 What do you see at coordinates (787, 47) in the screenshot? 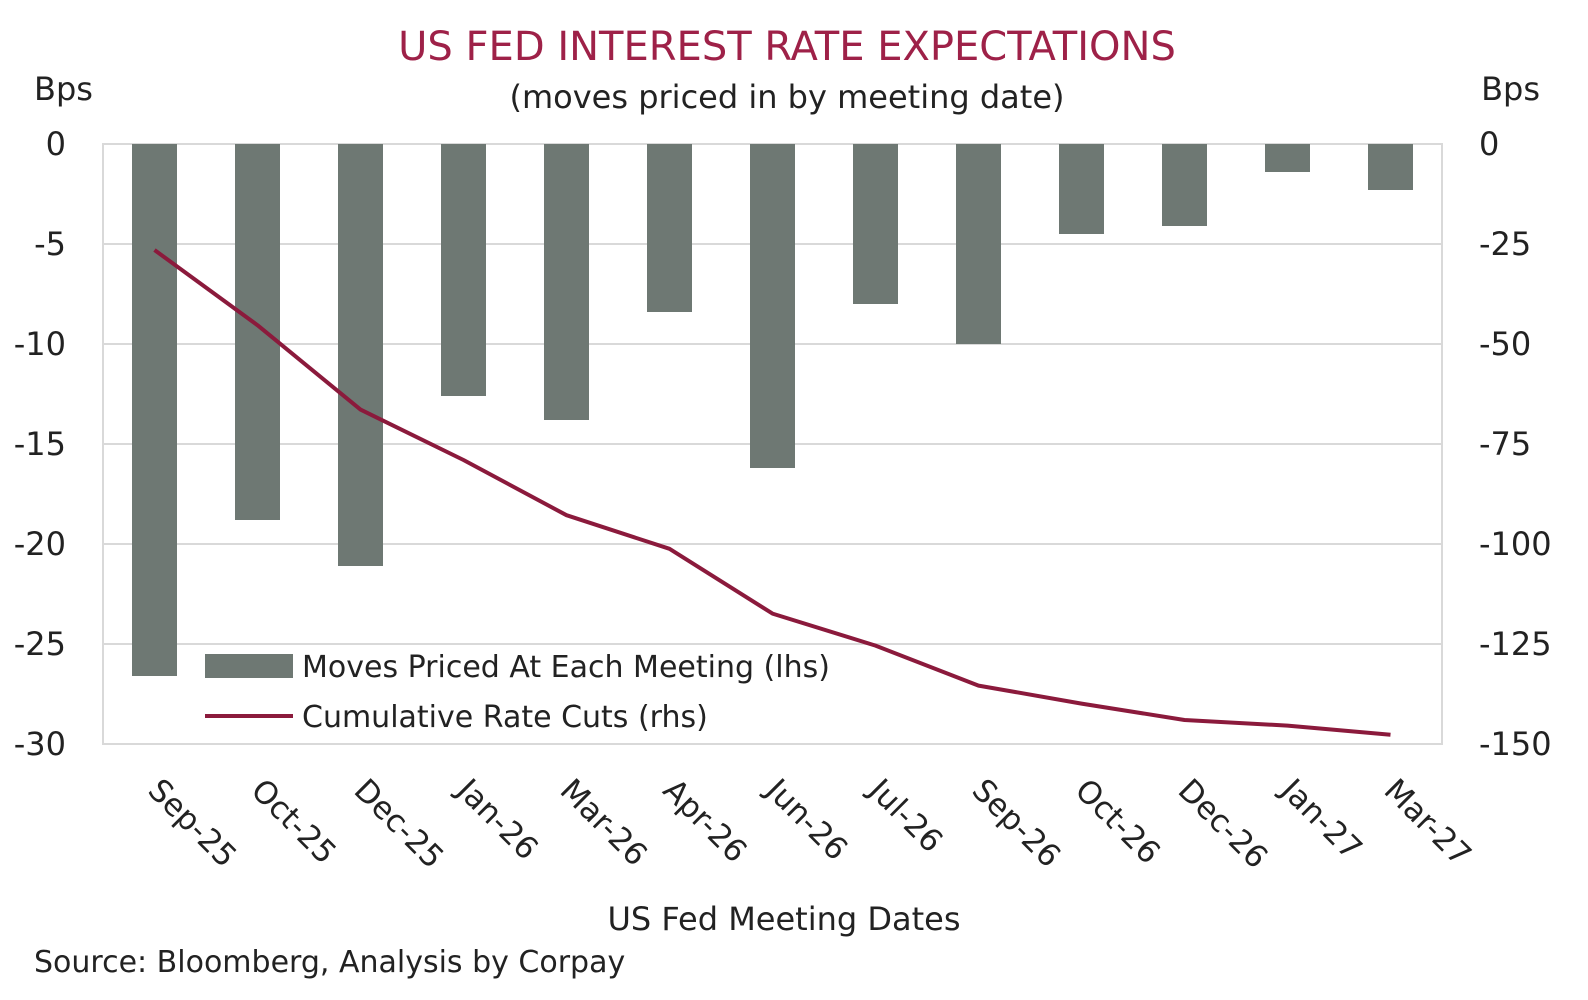
I see `chart-title: US FED INTEREST RATE EXPECTATIONS` at bounding box center [787, 47].